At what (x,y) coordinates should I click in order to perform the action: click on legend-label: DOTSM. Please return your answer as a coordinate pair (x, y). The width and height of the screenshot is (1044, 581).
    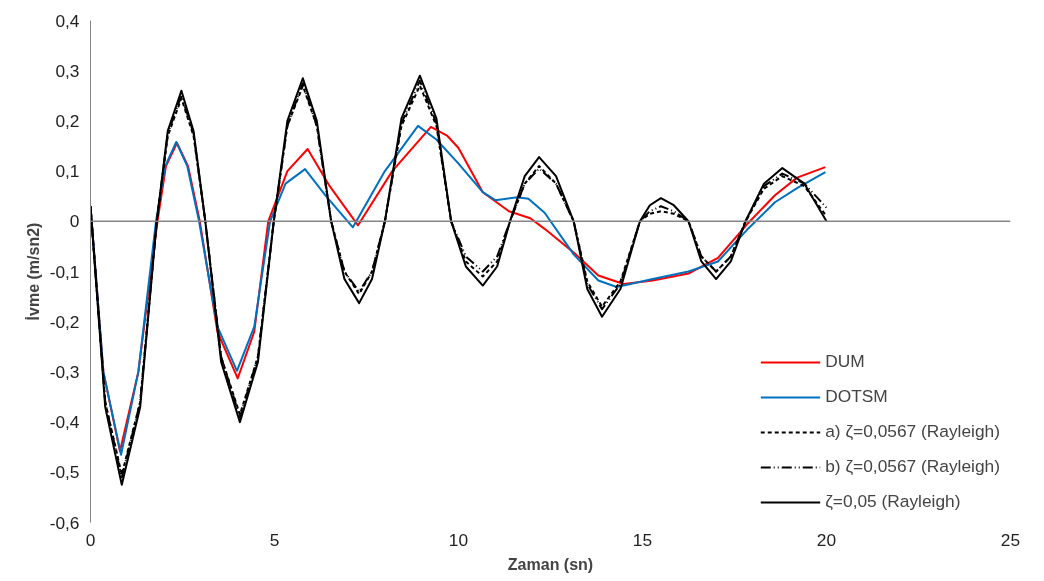
    Looking at the image, I should click on (856, 396).